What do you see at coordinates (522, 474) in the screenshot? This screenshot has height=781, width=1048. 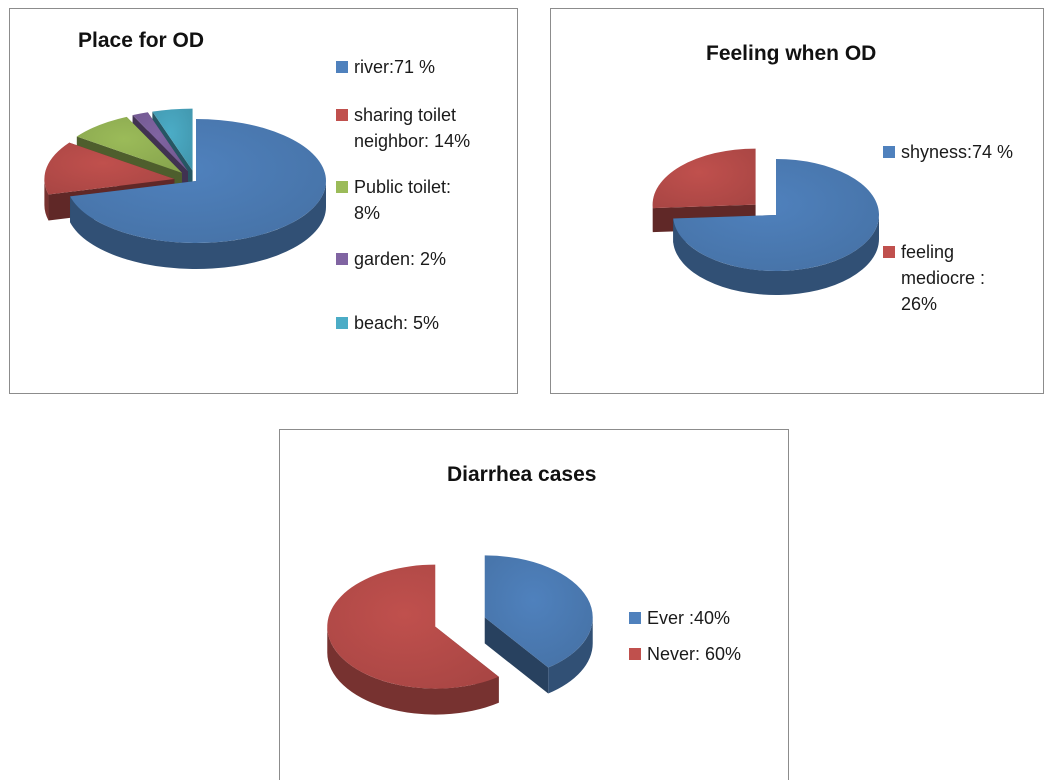 I see `chart-title: Diarrhea cases` at bounding box center [522, 474].